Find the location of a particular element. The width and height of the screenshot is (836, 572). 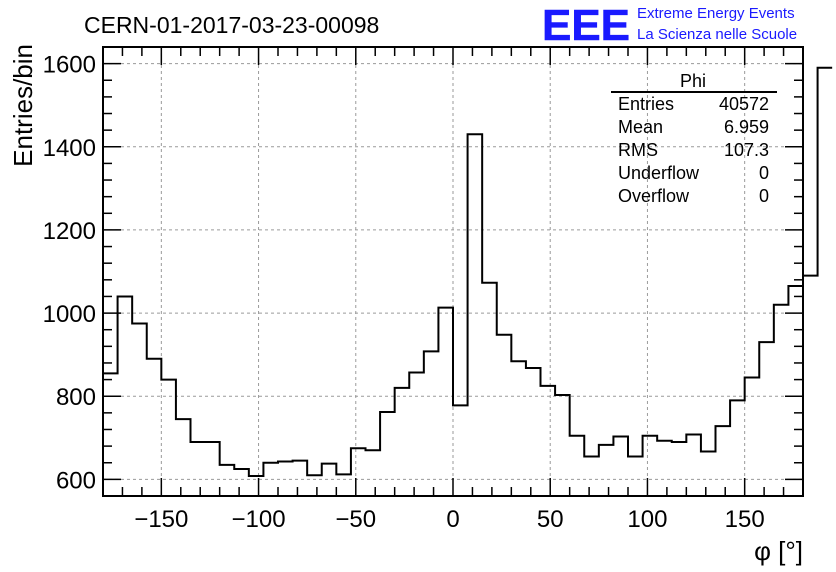

logo-mark: EEE is located at coordinates (586, 25).